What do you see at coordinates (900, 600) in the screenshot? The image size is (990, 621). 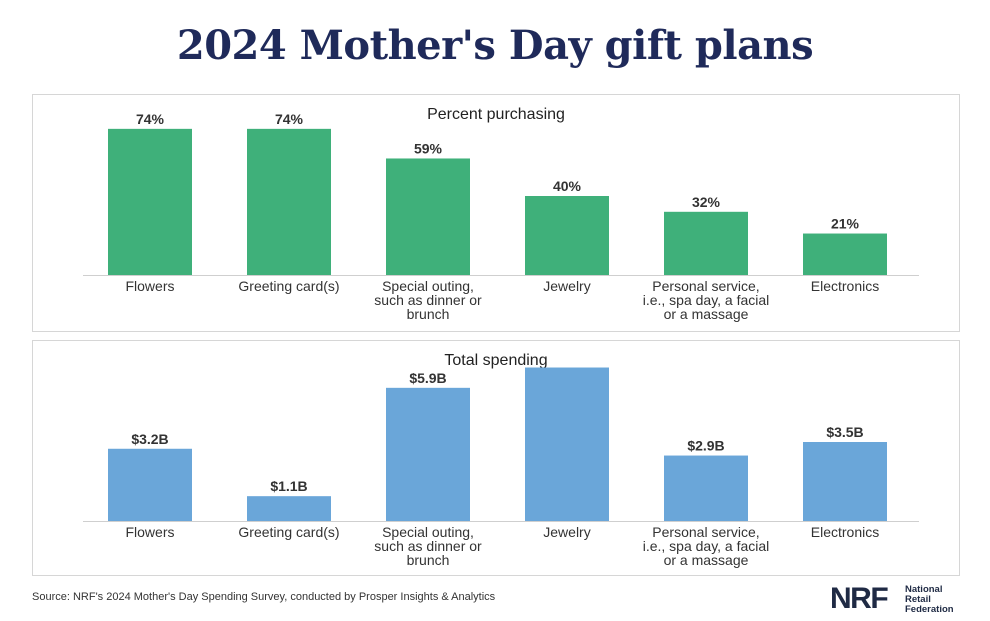 I see `nrf-logo: NRF National Retail Federation` at bounding box center [900, 600].